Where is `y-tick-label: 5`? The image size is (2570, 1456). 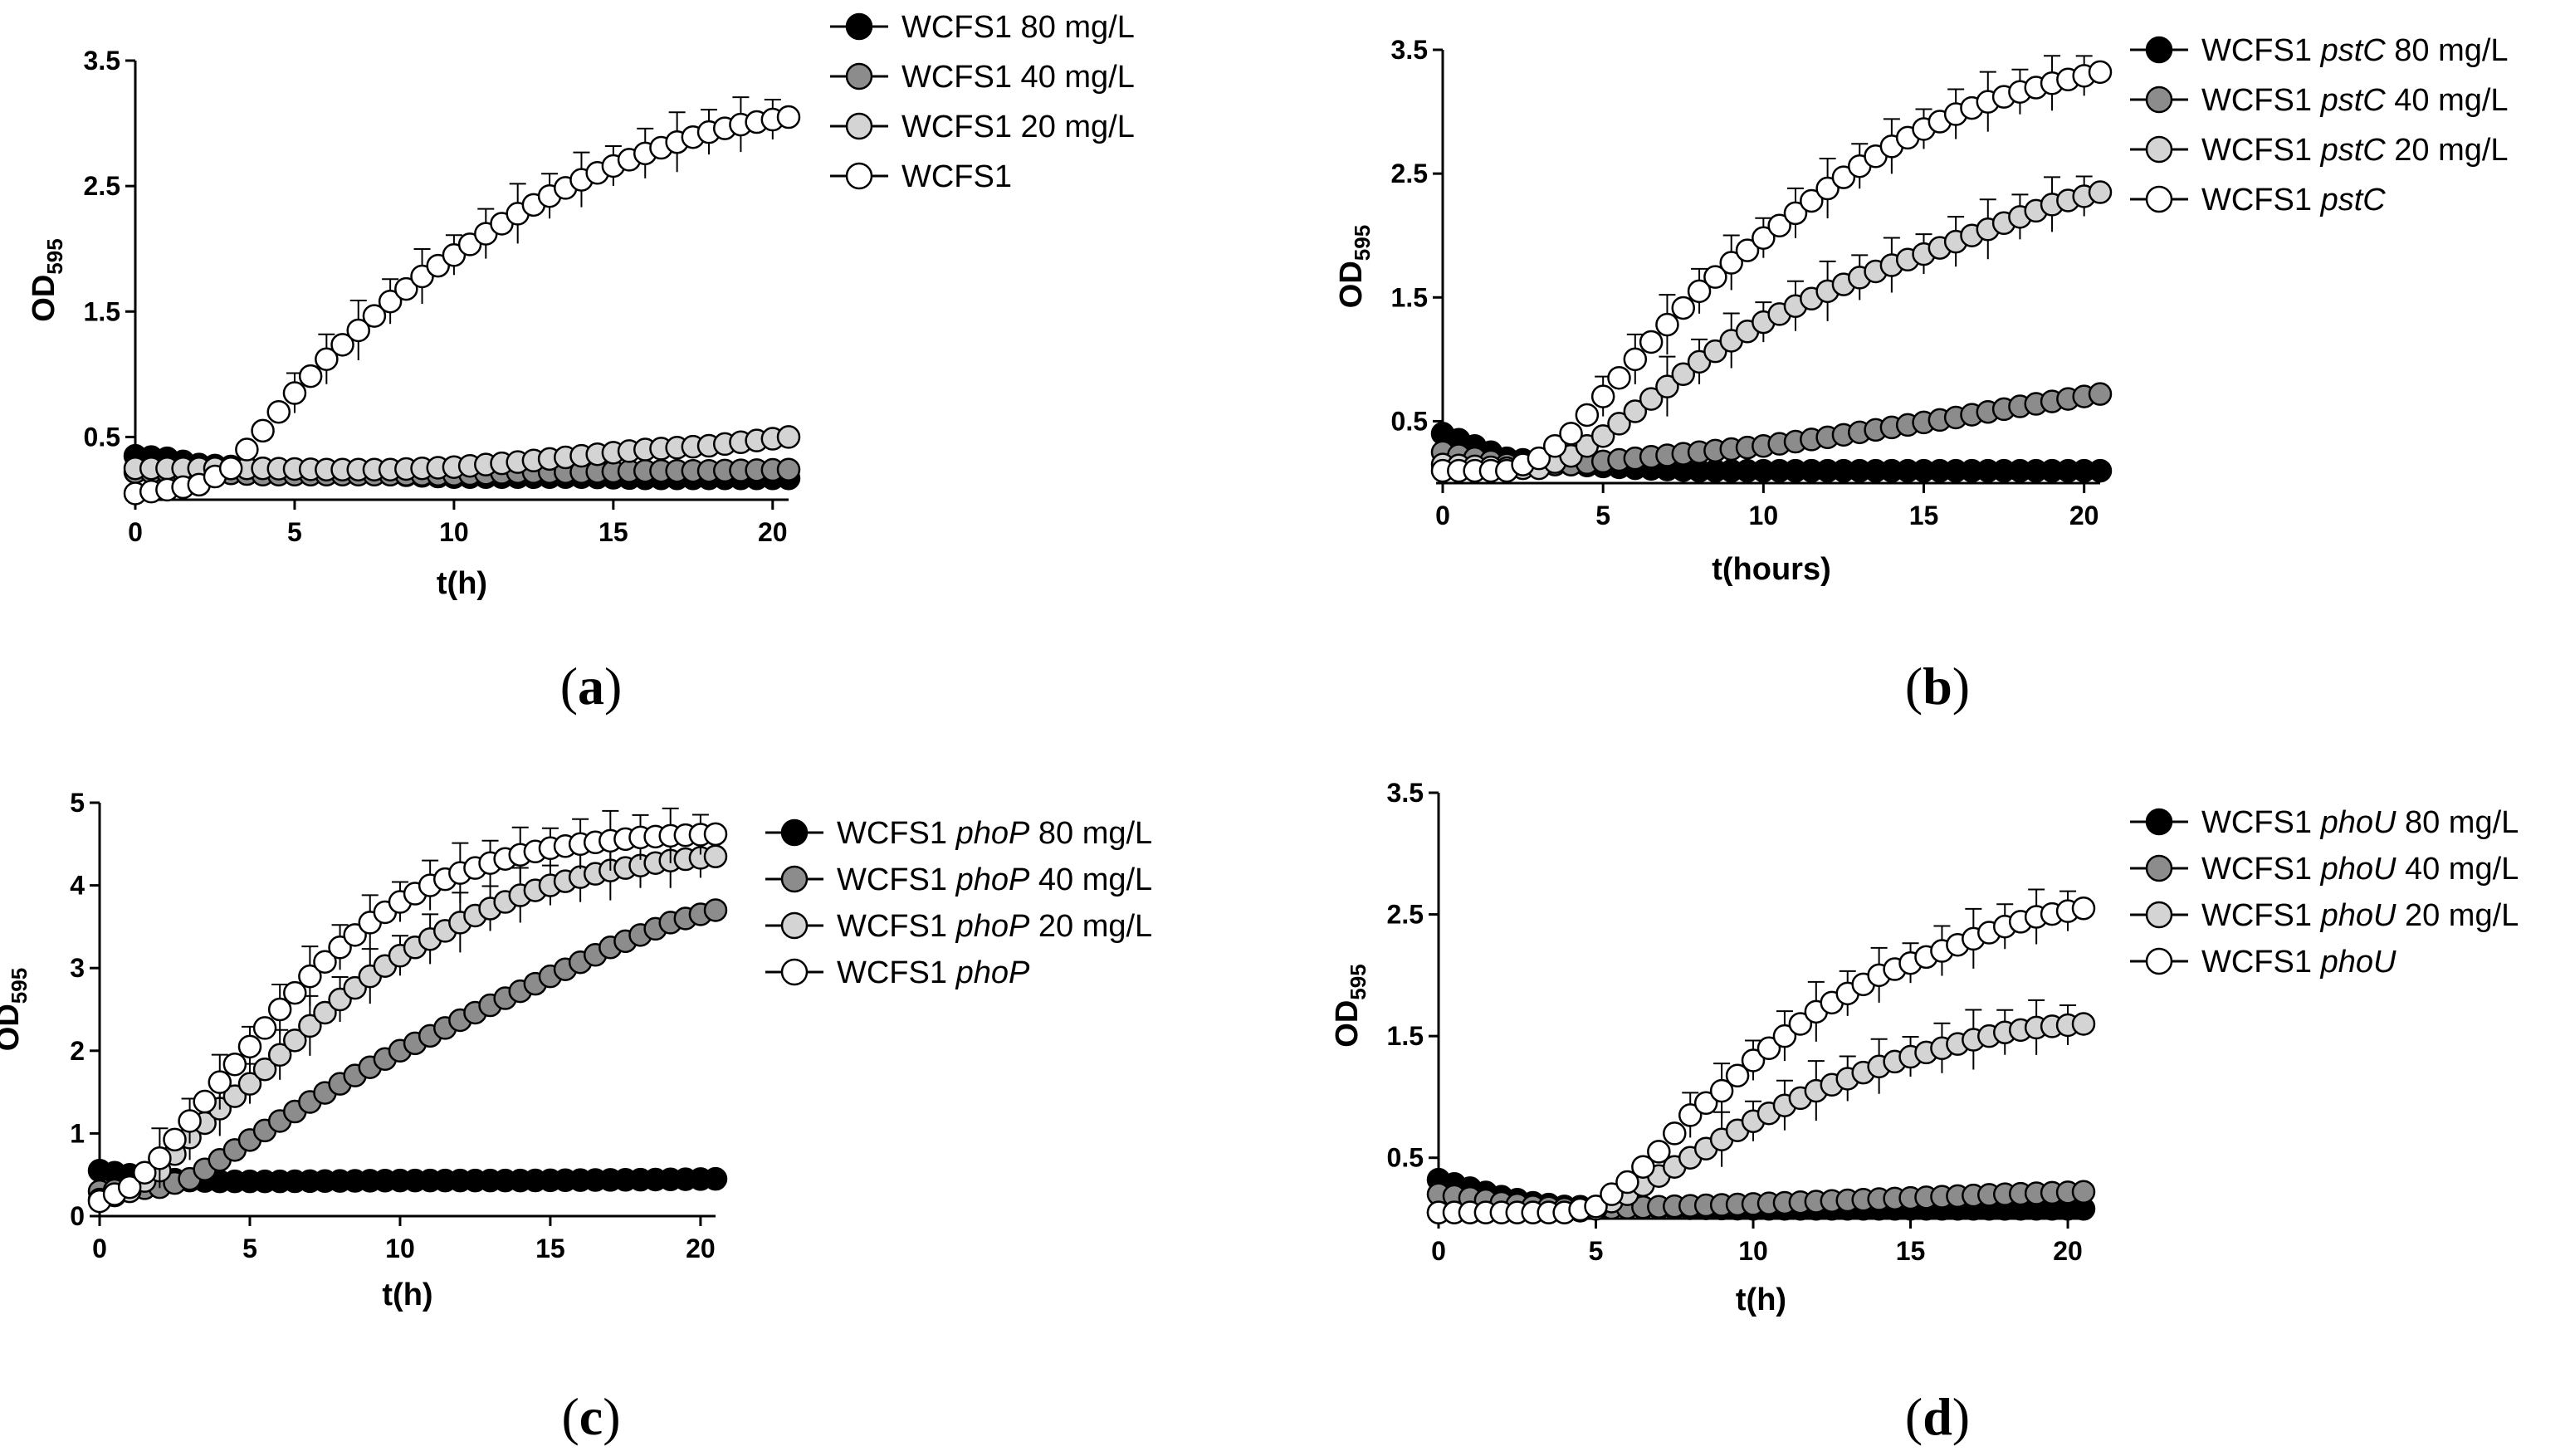
y-tick-label: 5 is located at coordinates (77, 803).